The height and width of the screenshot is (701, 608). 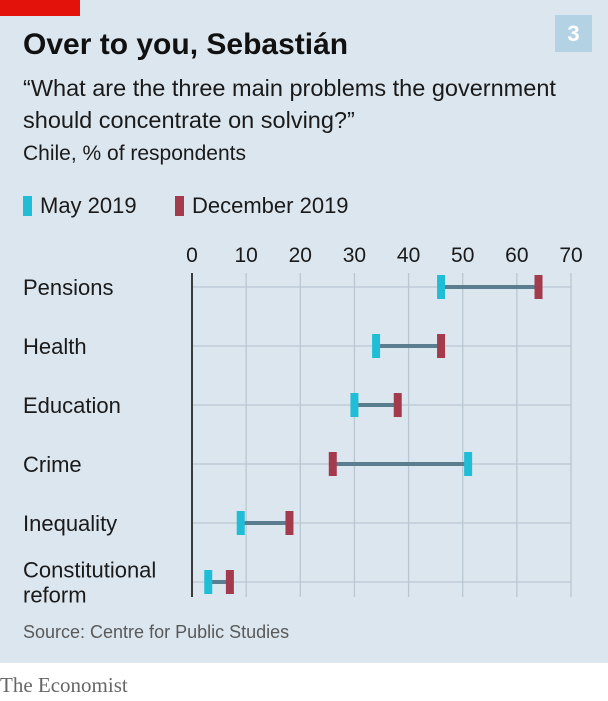 I want to click on chart-title: Over to you, Sebastián, so click(x=186, y=44).